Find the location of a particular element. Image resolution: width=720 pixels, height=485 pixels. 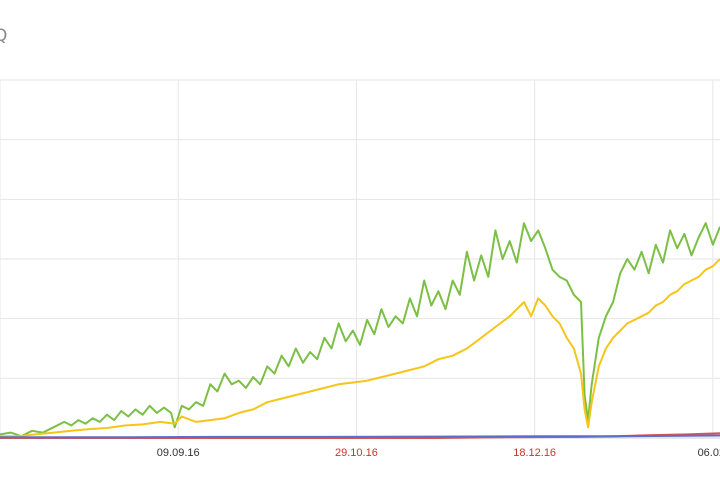

x-tick-label: 09.09.16 is located at coordinates (178, 453).